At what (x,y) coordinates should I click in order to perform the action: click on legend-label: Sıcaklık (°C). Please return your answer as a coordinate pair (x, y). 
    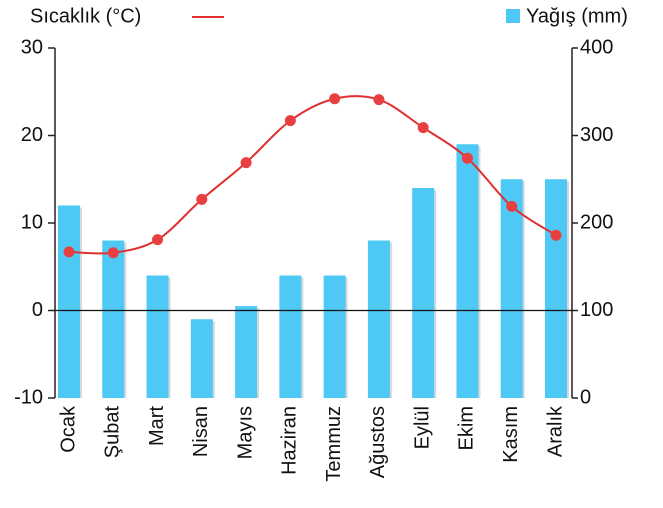
    Looking at the image, I should click on (85, 16).